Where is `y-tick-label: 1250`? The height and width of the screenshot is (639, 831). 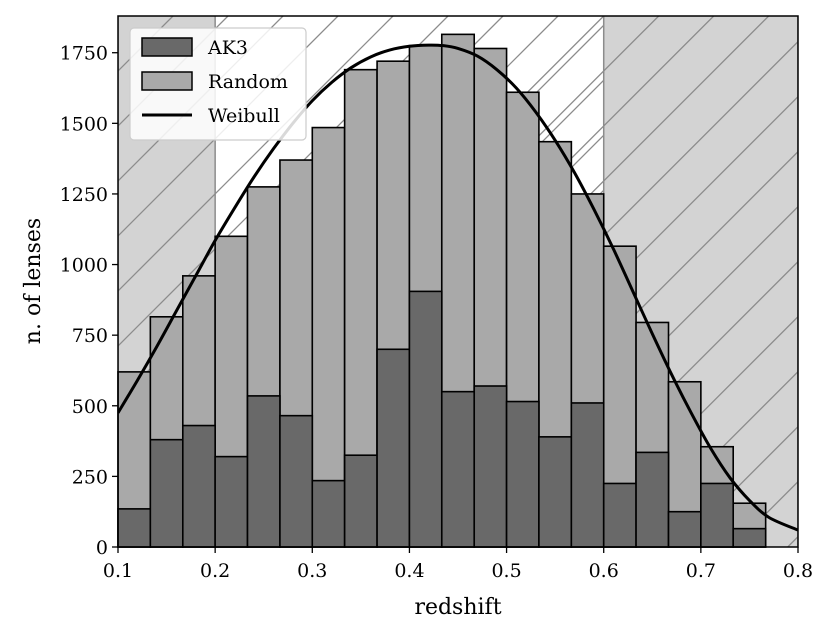 y-tick-label: 1250 is located at coordinates (84, 195).